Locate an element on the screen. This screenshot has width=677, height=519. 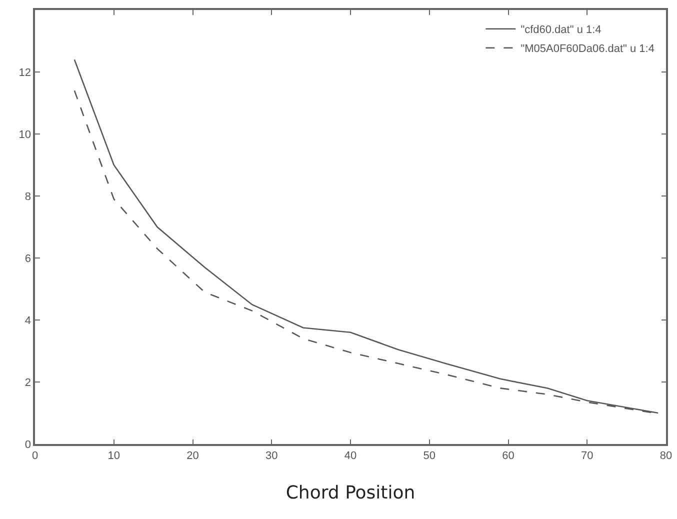
legend-label: "cfd60.dat" u 1:4 is located at coordinates (561, 30).